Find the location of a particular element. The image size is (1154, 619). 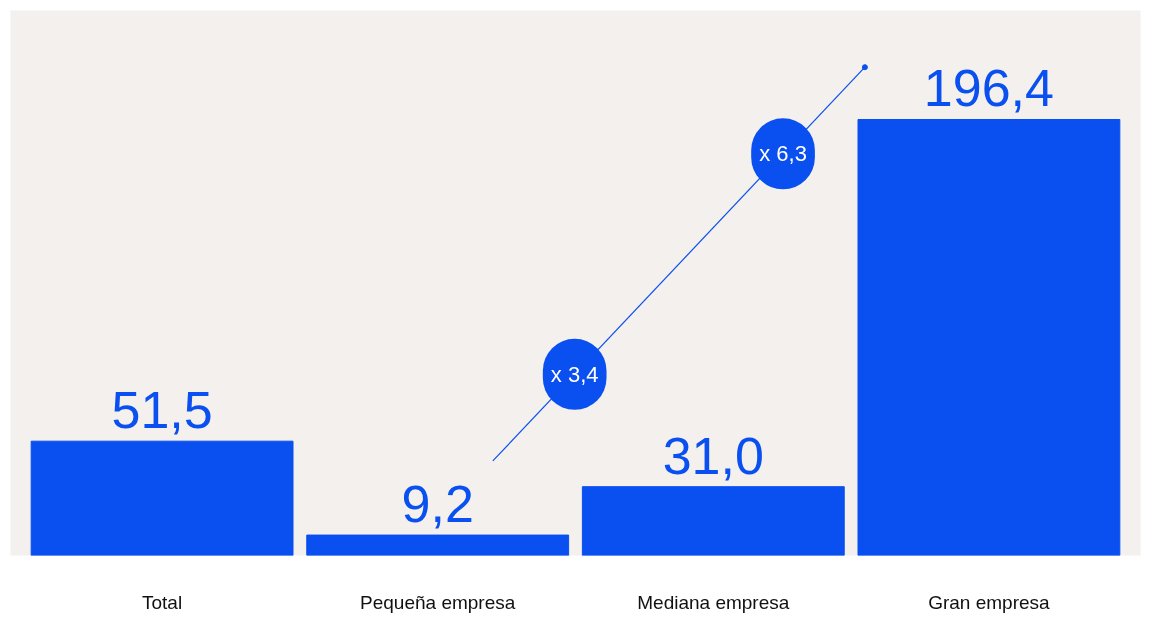

x-tick-label: Mediana empresa is located at coordinates (713, 602).